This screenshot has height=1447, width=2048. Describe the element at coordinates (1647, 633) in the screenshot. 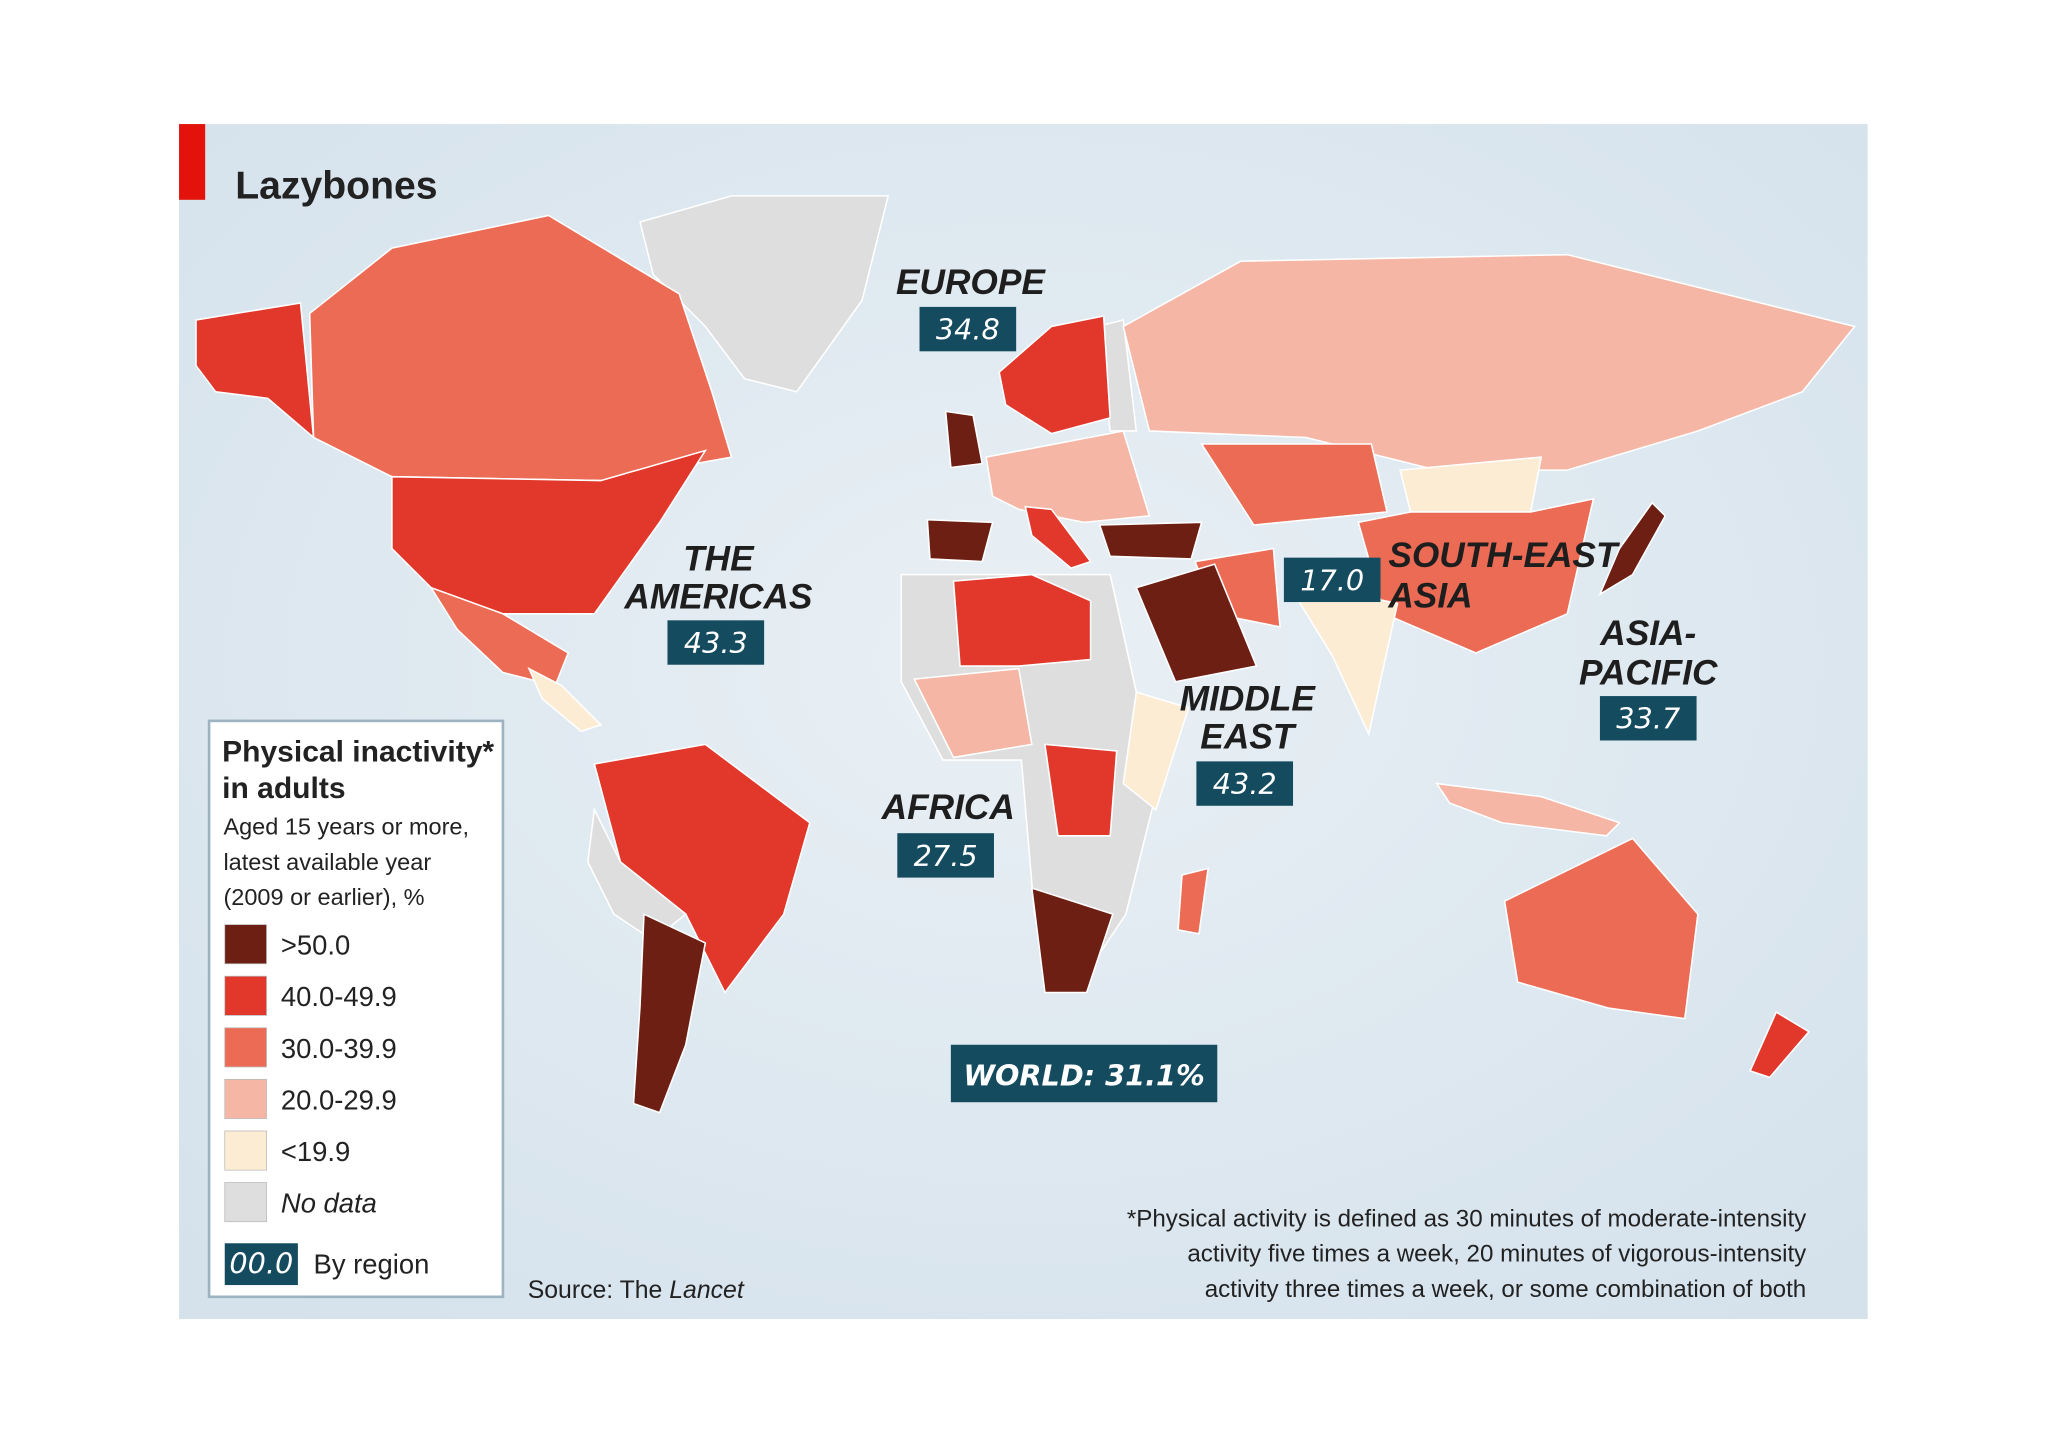

I see `region-name: ASIA-` at that location.